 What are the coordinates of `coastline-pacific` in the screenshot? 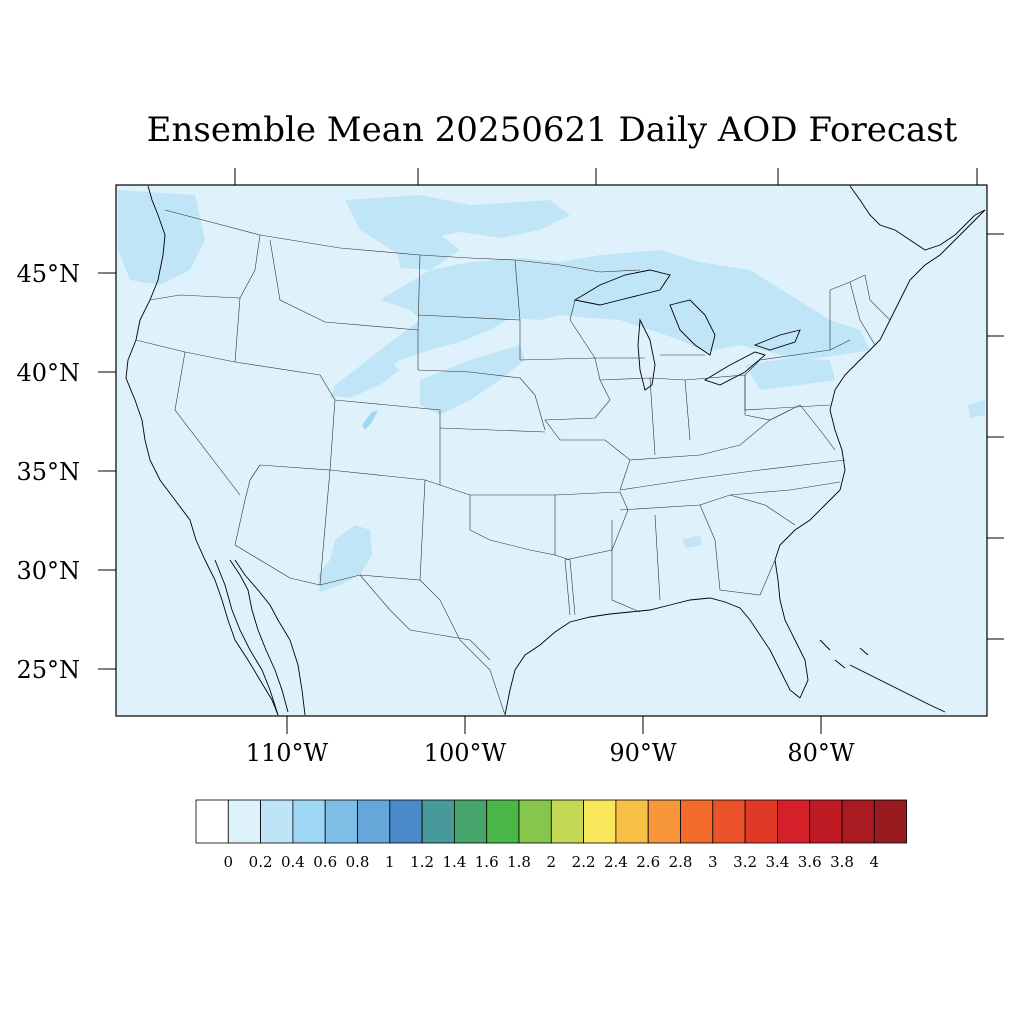 It's located at (202, 450).